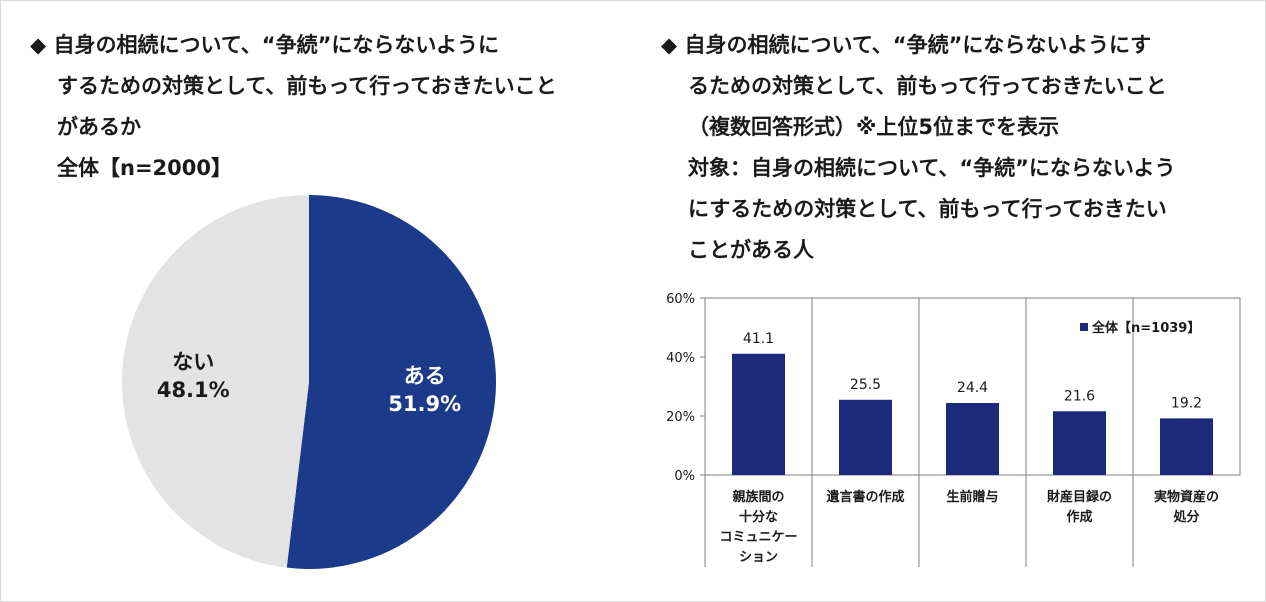 Image resolution: width=1266 pixels, height=602 pixels. I want to click on x-tick-label: 作成, so click(1079, 517).